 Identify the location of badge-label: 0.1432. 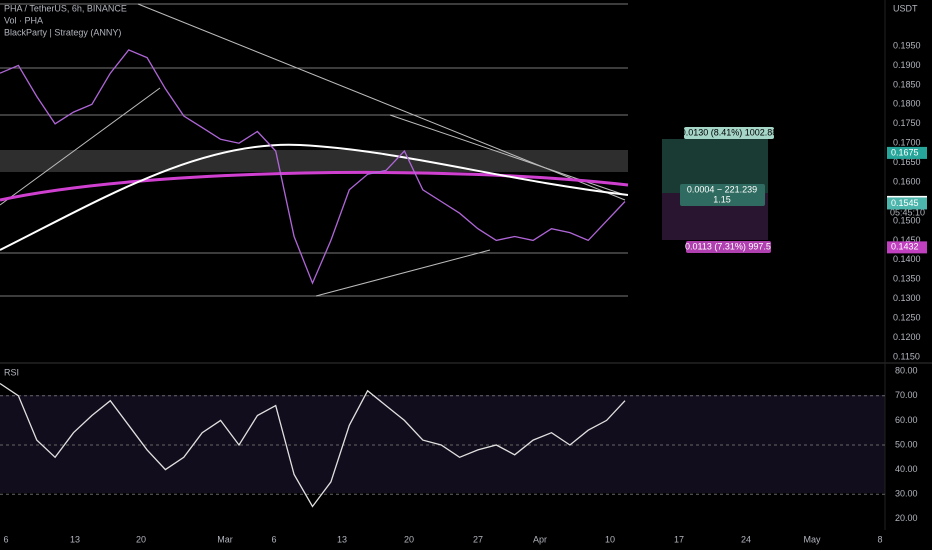
(905, 247).